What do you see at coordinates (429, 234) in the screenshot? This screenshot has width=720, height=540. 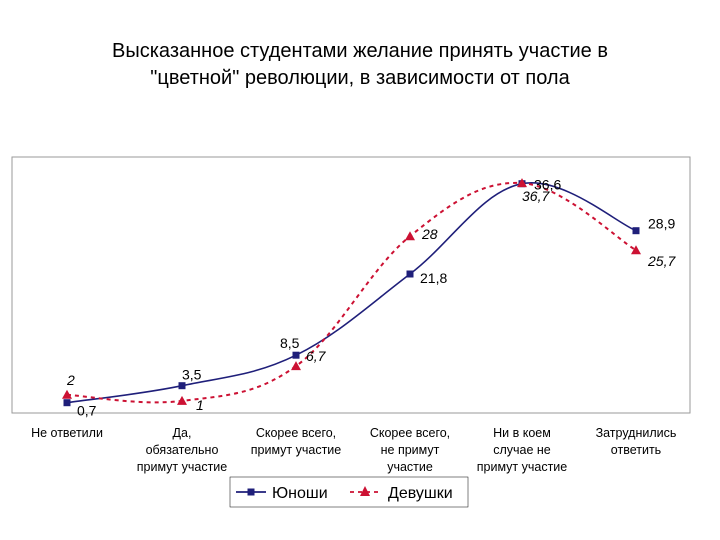 I see `data-label-girls-3: 28` at bounding box center [429, 234].